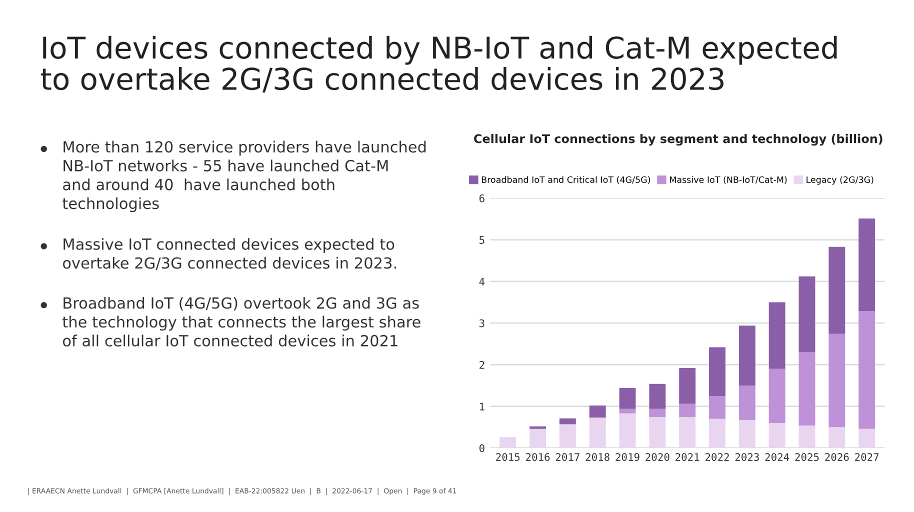 The height and width of the screenshot is (512, 914). Describe the element at coordinates (717, 457) in the screenshot. I see `x-tick-label: 2022` at that location.